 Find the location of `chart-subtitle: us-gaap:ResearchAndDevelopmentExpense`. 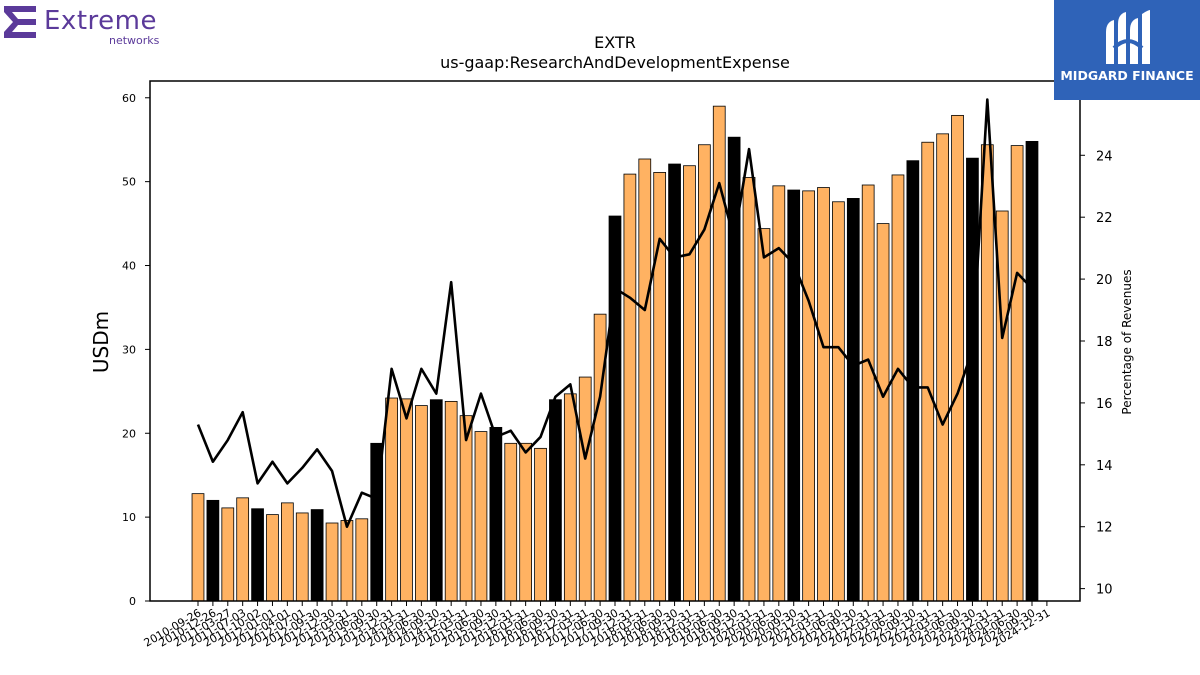

chart-subtitle: us-gaap:ResearchAndDevelopmentExpense is located at coordinates (615, 62).